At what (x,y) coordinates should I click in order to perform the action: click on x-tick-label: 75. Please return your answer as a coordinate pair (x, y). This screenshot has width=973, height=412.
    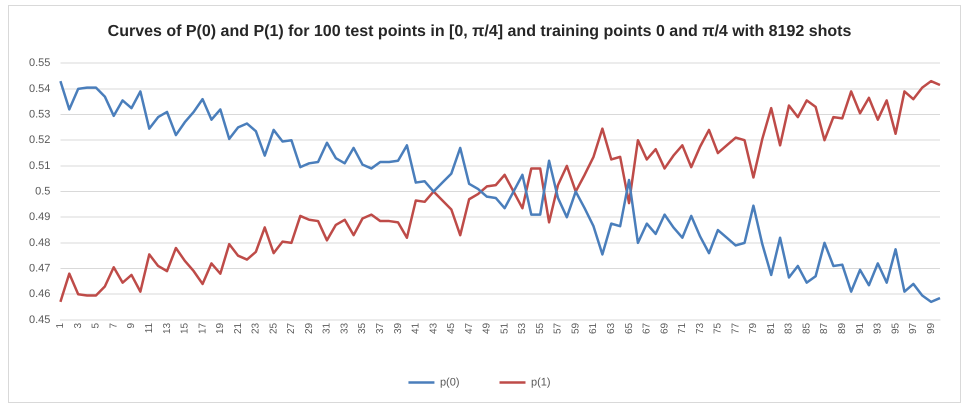
    Looking at the image, I should click on (718, 328).